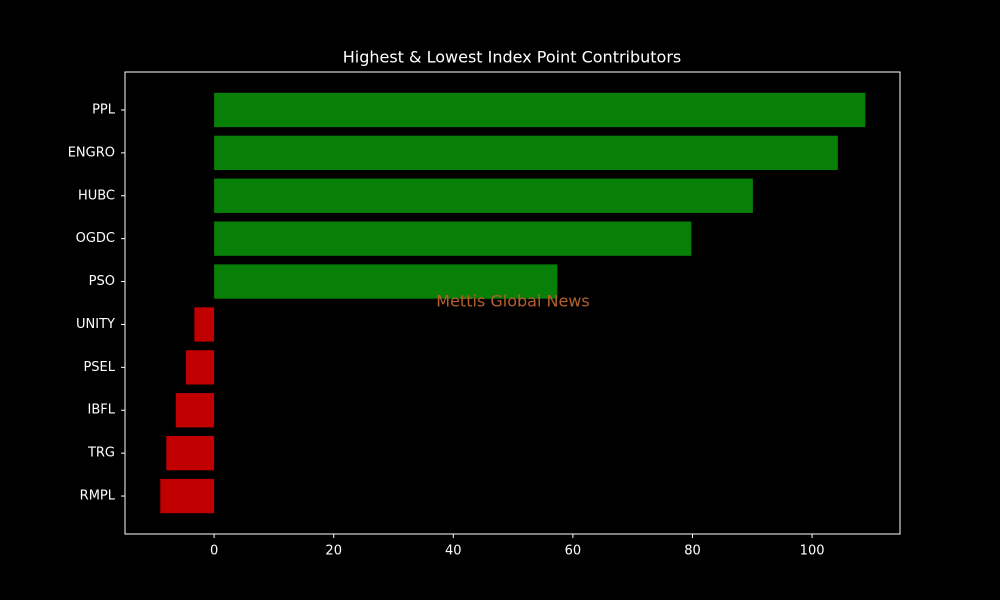  Describe the element at coordinates (91, 152) in the screenshot. I see `y-tick-label: ENGRO` at that location.